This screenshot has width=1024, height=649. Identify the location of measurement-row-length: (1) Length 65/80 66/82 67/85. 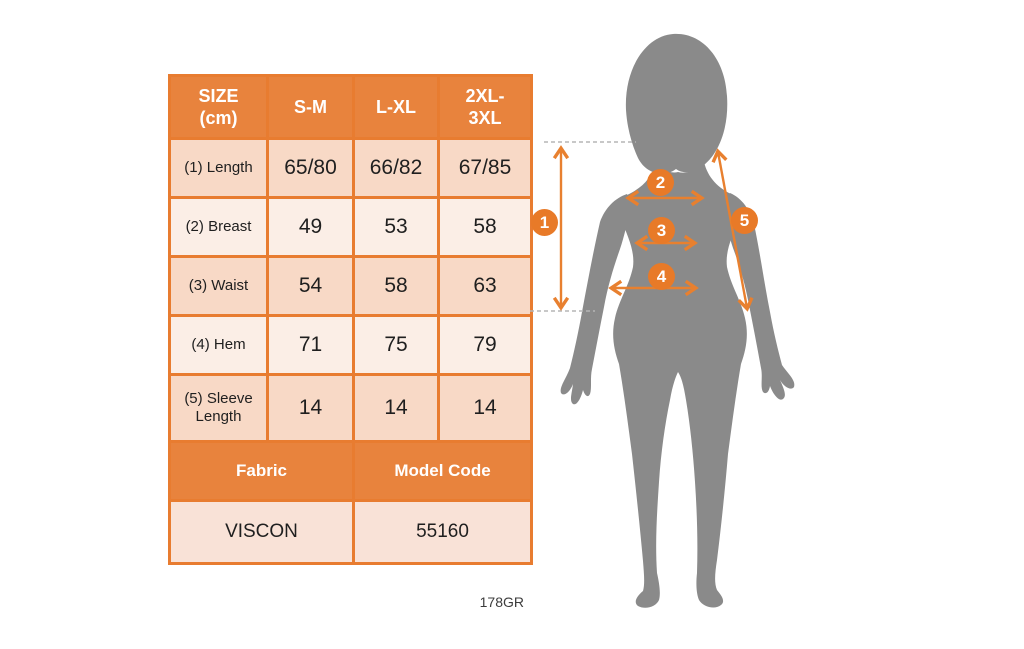
(350, 168).